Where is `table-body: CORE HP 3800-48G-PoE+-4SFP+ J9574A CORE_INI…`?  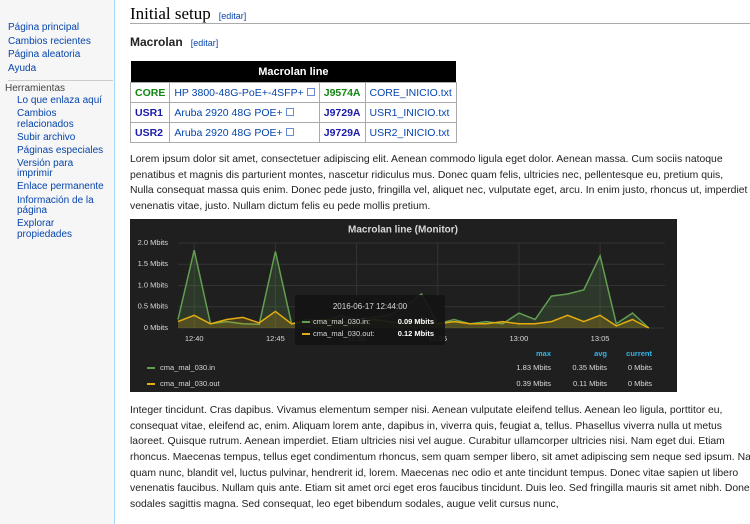
table-body: CORE HP 3800-48G-PoE+-4SFP+ J9574A CORE_INI… is located at coordinates (293, 112).